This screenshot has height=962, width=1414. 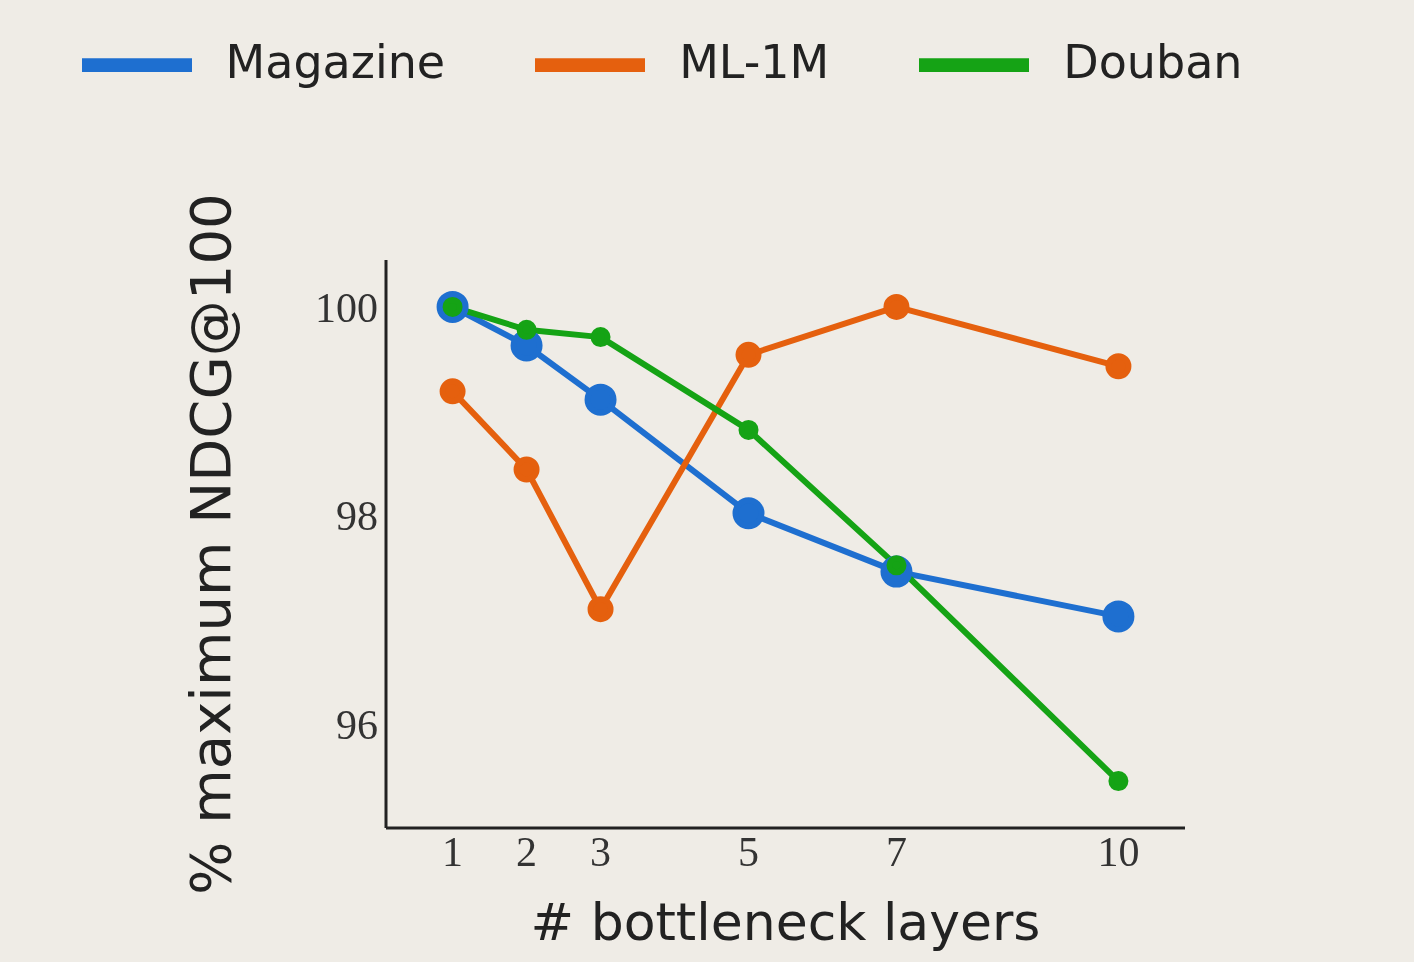 I want to click on legend-label: Douban, so click(x=1153, y=61).